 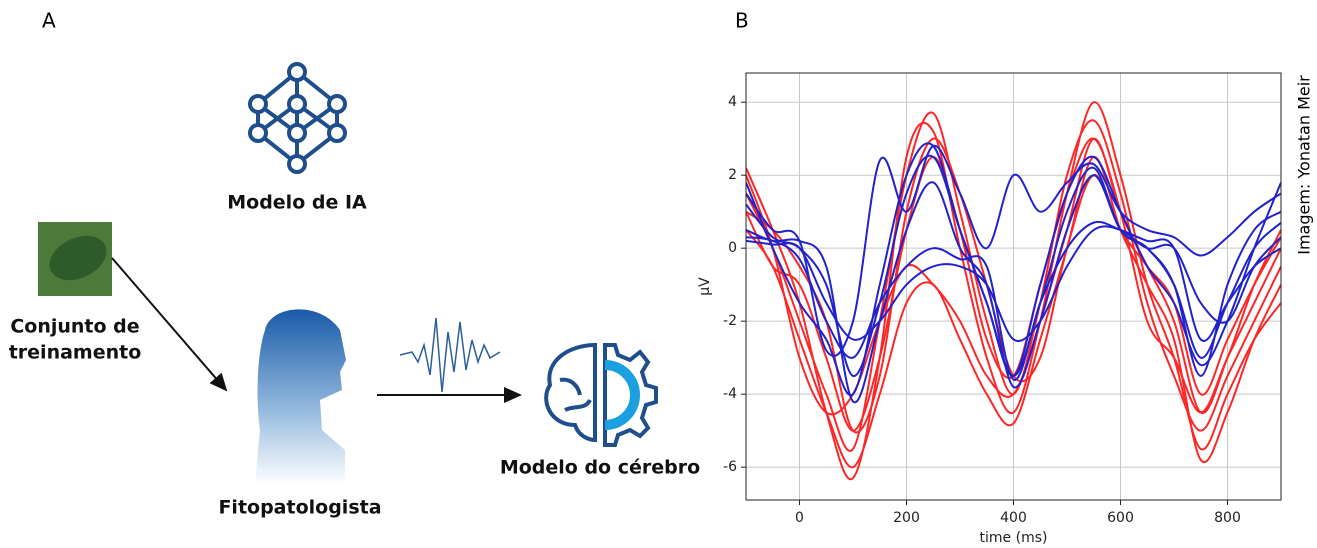 What do you see at coordinates (297, 118) in the screenshot?
I see `network-icon` at bounding box center [297, 118].